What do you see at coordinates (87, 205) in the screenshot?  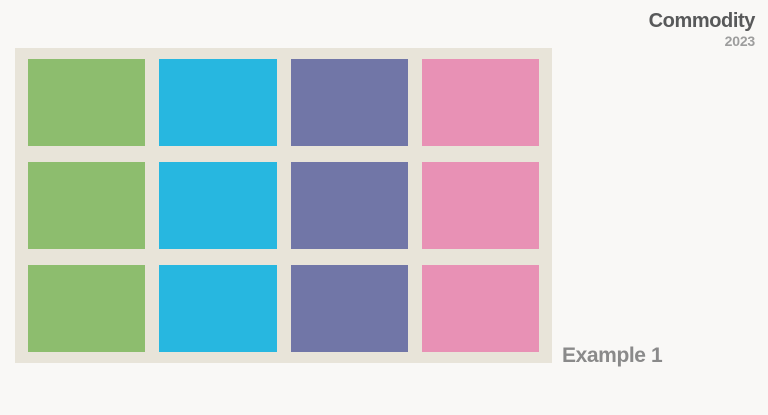 I see `commodity-tile-r2c1-green` at bounding box center [87, 205].